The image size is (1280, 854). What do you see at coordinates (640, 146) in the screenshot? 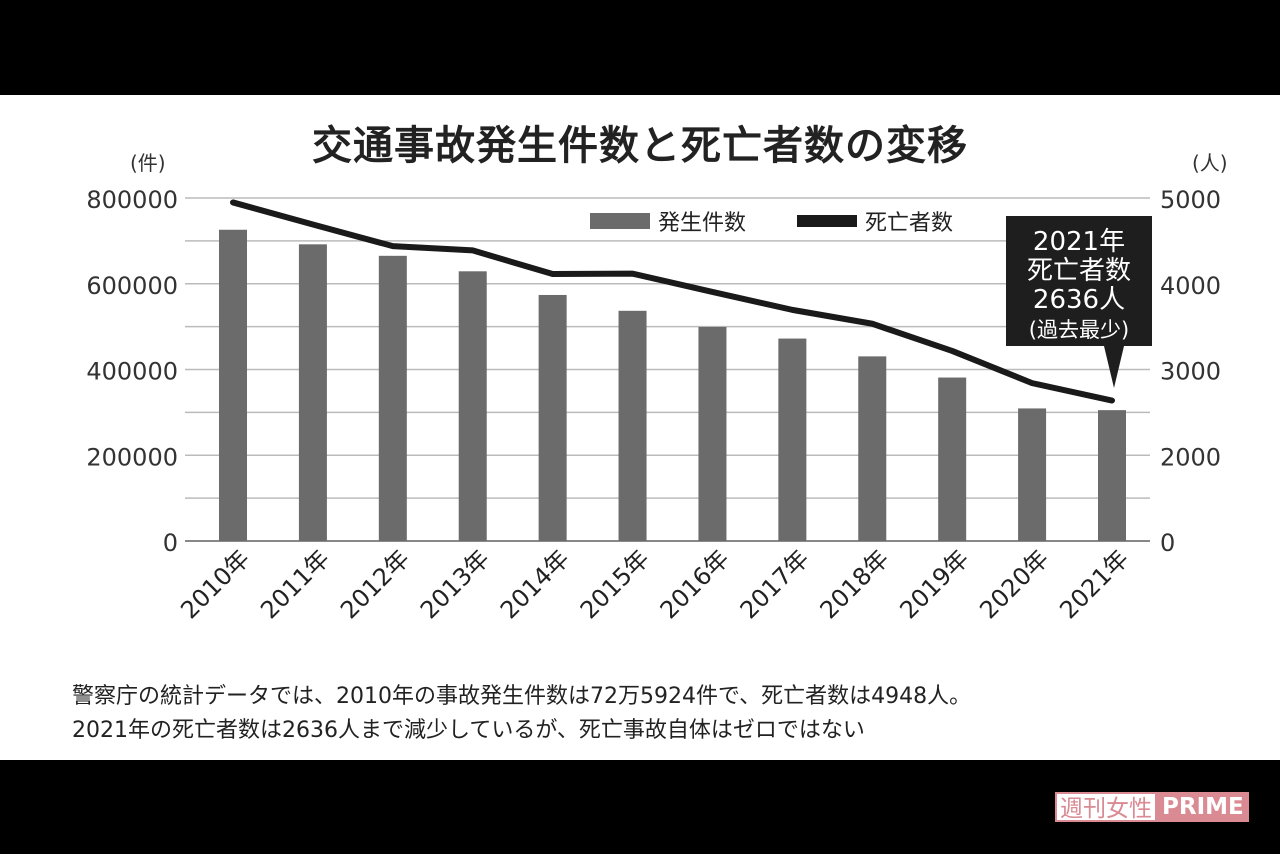
I see `chart-title: 交通事故発生件数と死亡者数の変移` at bounding box center [640, 146].